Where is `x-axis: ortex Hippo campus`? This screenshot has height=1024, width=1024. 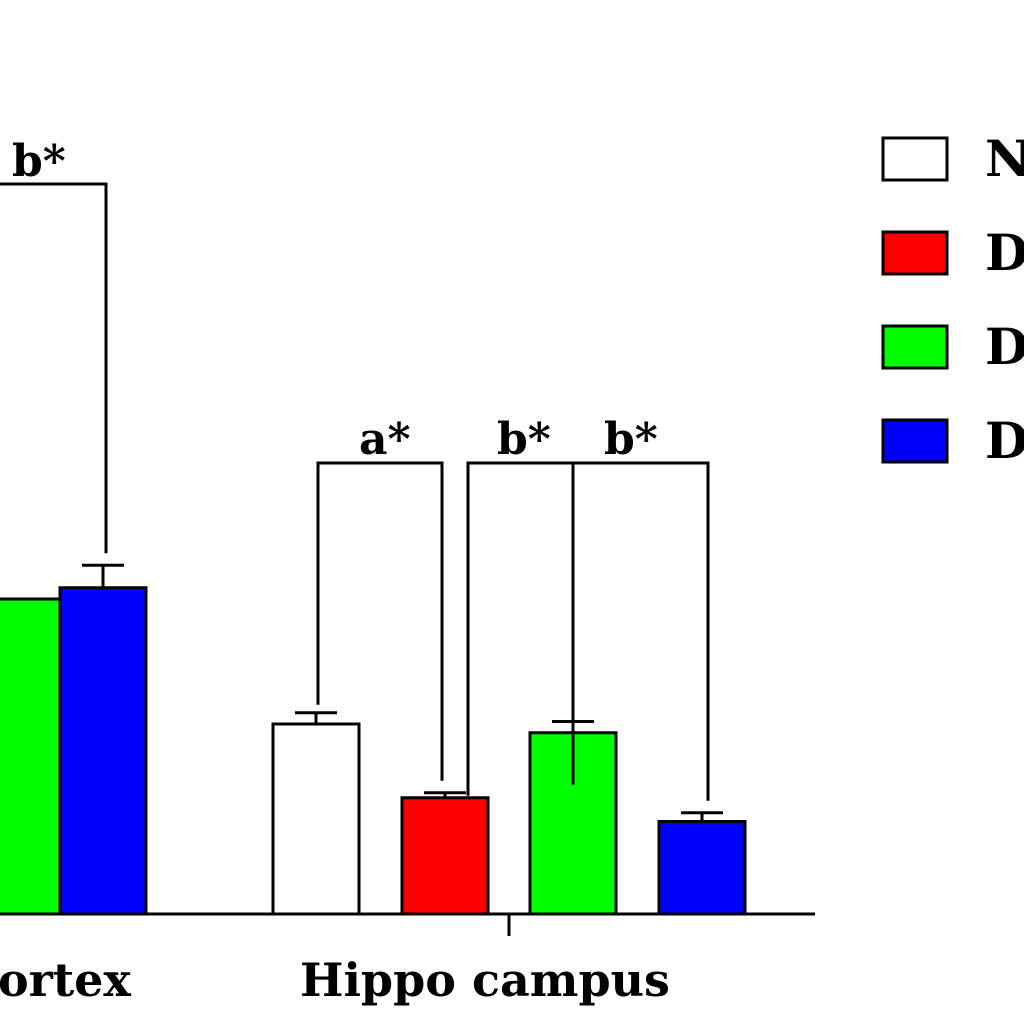 x-axis: ortex Hippo campus is located at coordinates (407, 959).